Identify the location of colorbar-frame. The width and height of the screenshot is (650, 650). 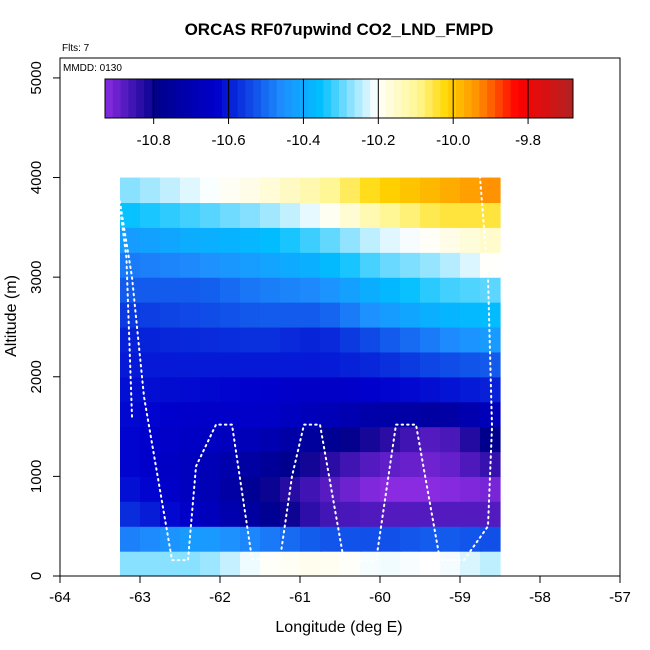
(339, 98).